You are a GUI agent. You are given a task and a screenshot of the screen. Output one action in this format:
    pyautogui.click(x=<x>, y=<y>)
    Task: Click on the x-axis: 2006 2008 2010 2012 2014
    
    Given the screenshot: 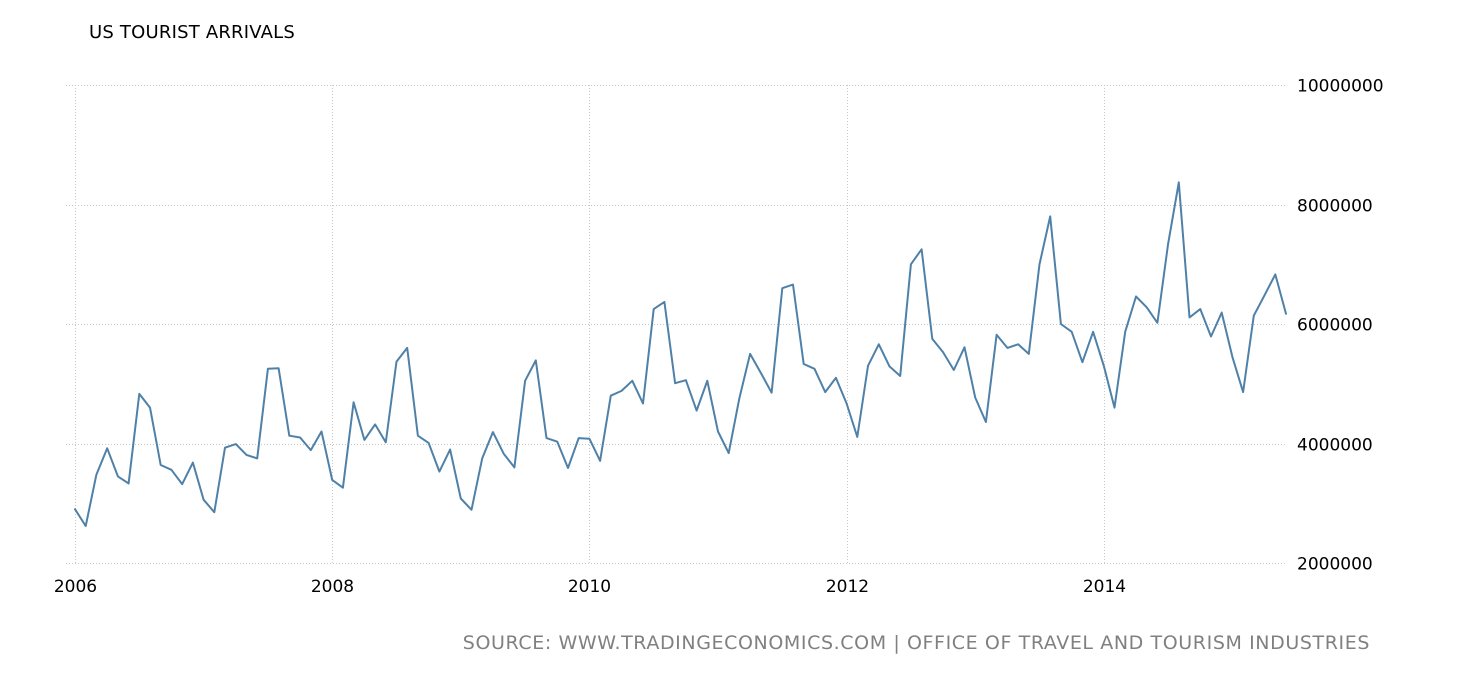 What is the action you would take?
    pyautogui.click(x=590, y=587)
    